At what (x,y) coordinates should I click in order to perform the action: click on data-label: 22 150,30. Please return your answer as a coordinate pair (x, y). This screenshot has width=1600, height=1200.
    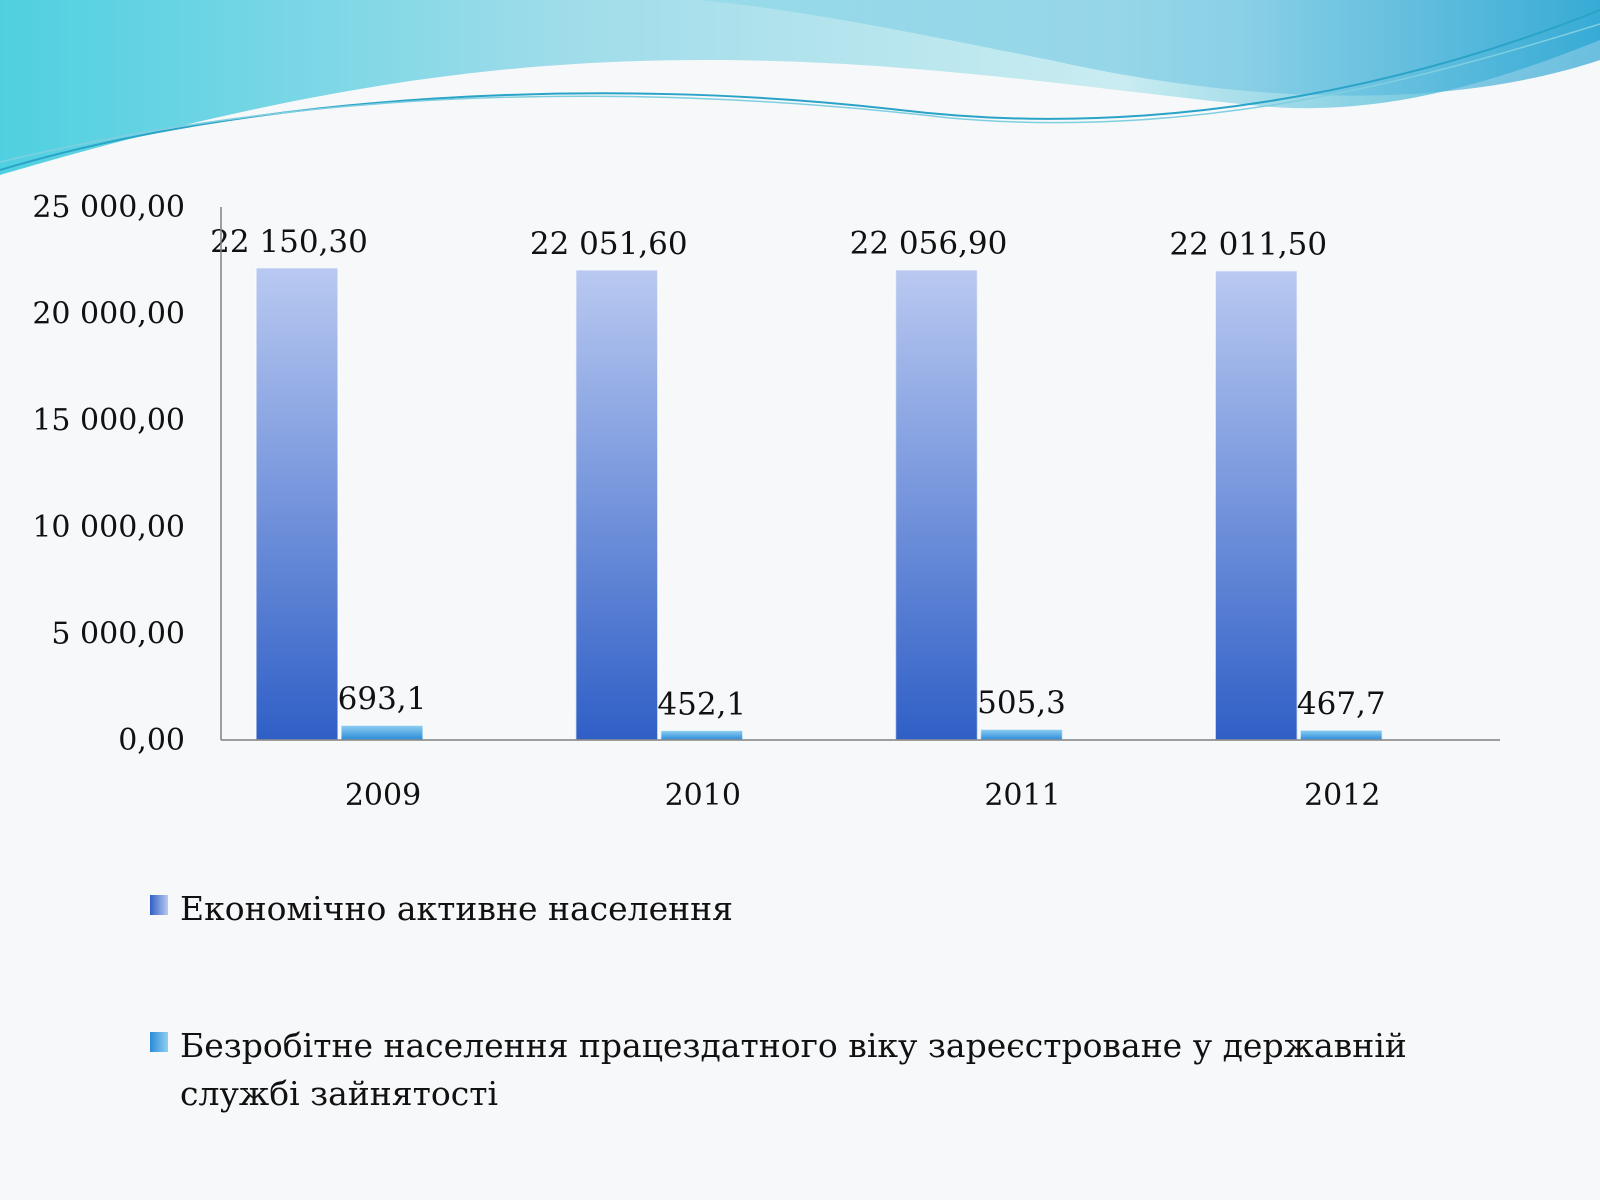
    Looking at the image, I should click on (289, 242).